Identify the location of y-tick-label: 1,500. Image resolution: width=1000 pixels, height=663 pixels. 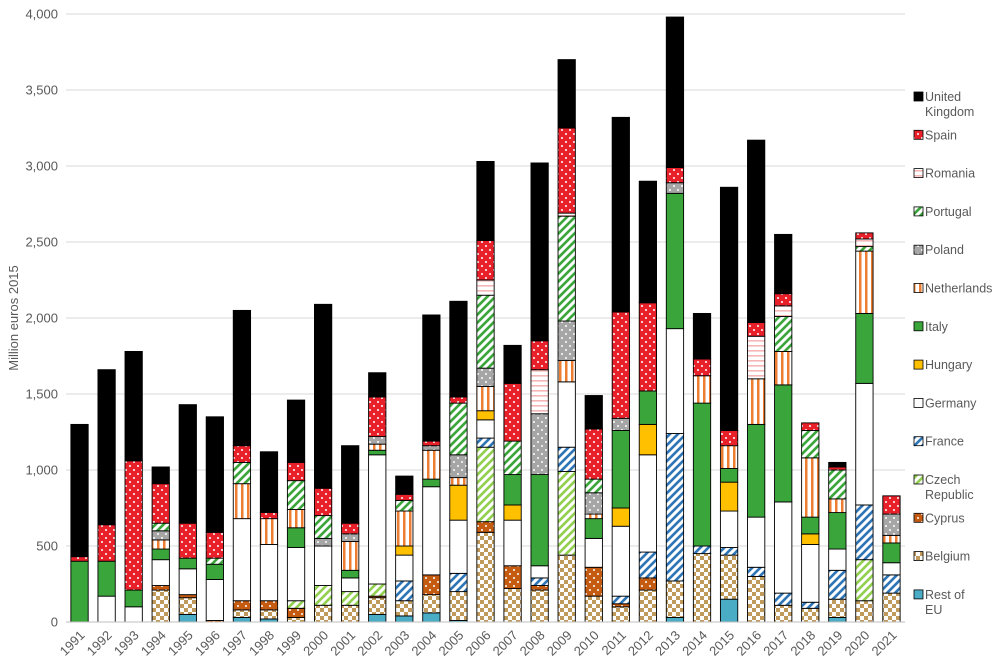
(41, 394).